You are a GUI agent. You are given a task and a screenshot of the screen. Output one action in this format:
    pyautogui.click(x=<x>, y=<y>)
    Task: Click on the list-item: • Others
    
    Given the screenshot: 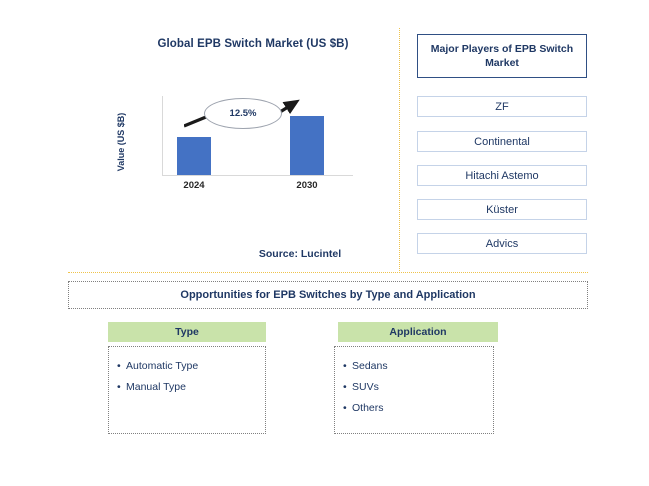 What is the action you would take?
    pyautogui.click(x=418, y=408)
    